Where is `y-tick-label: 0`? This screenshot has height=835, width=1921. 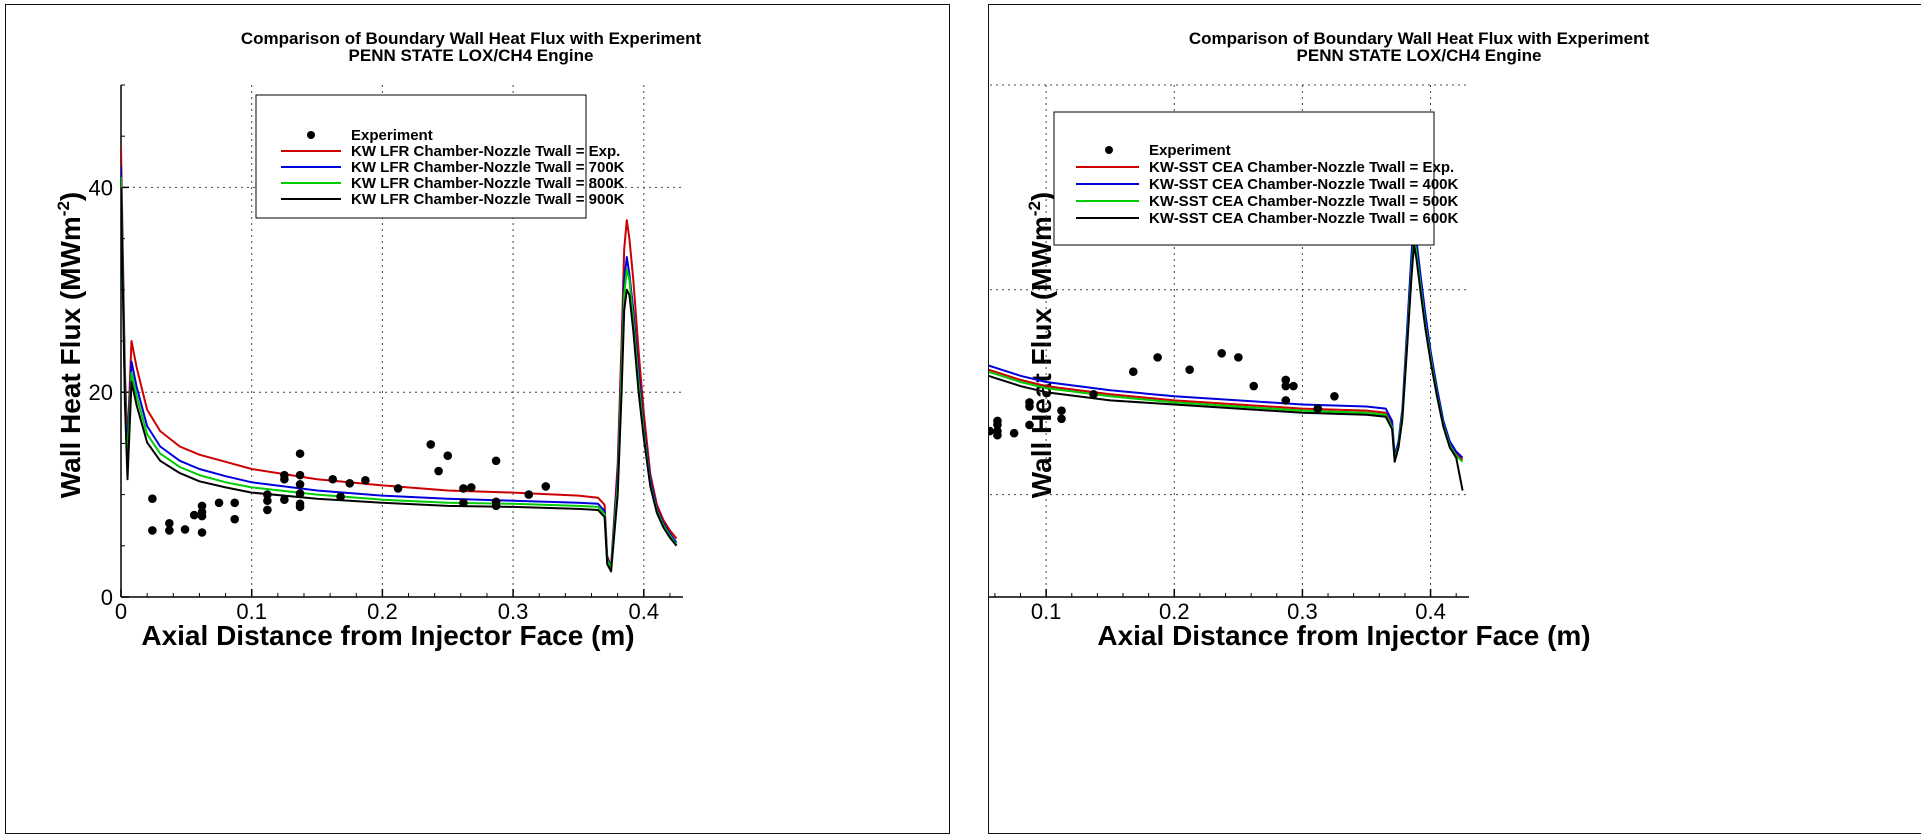
y-tick-label: 0 is located at coordinates (107, 597).